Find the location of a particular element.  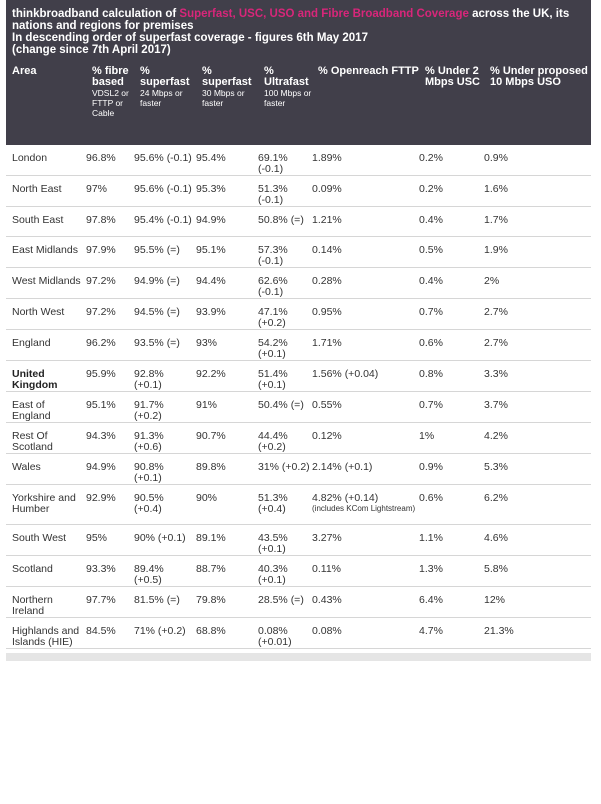

cell-value: 0.08% is located at coordinates (327, 631).